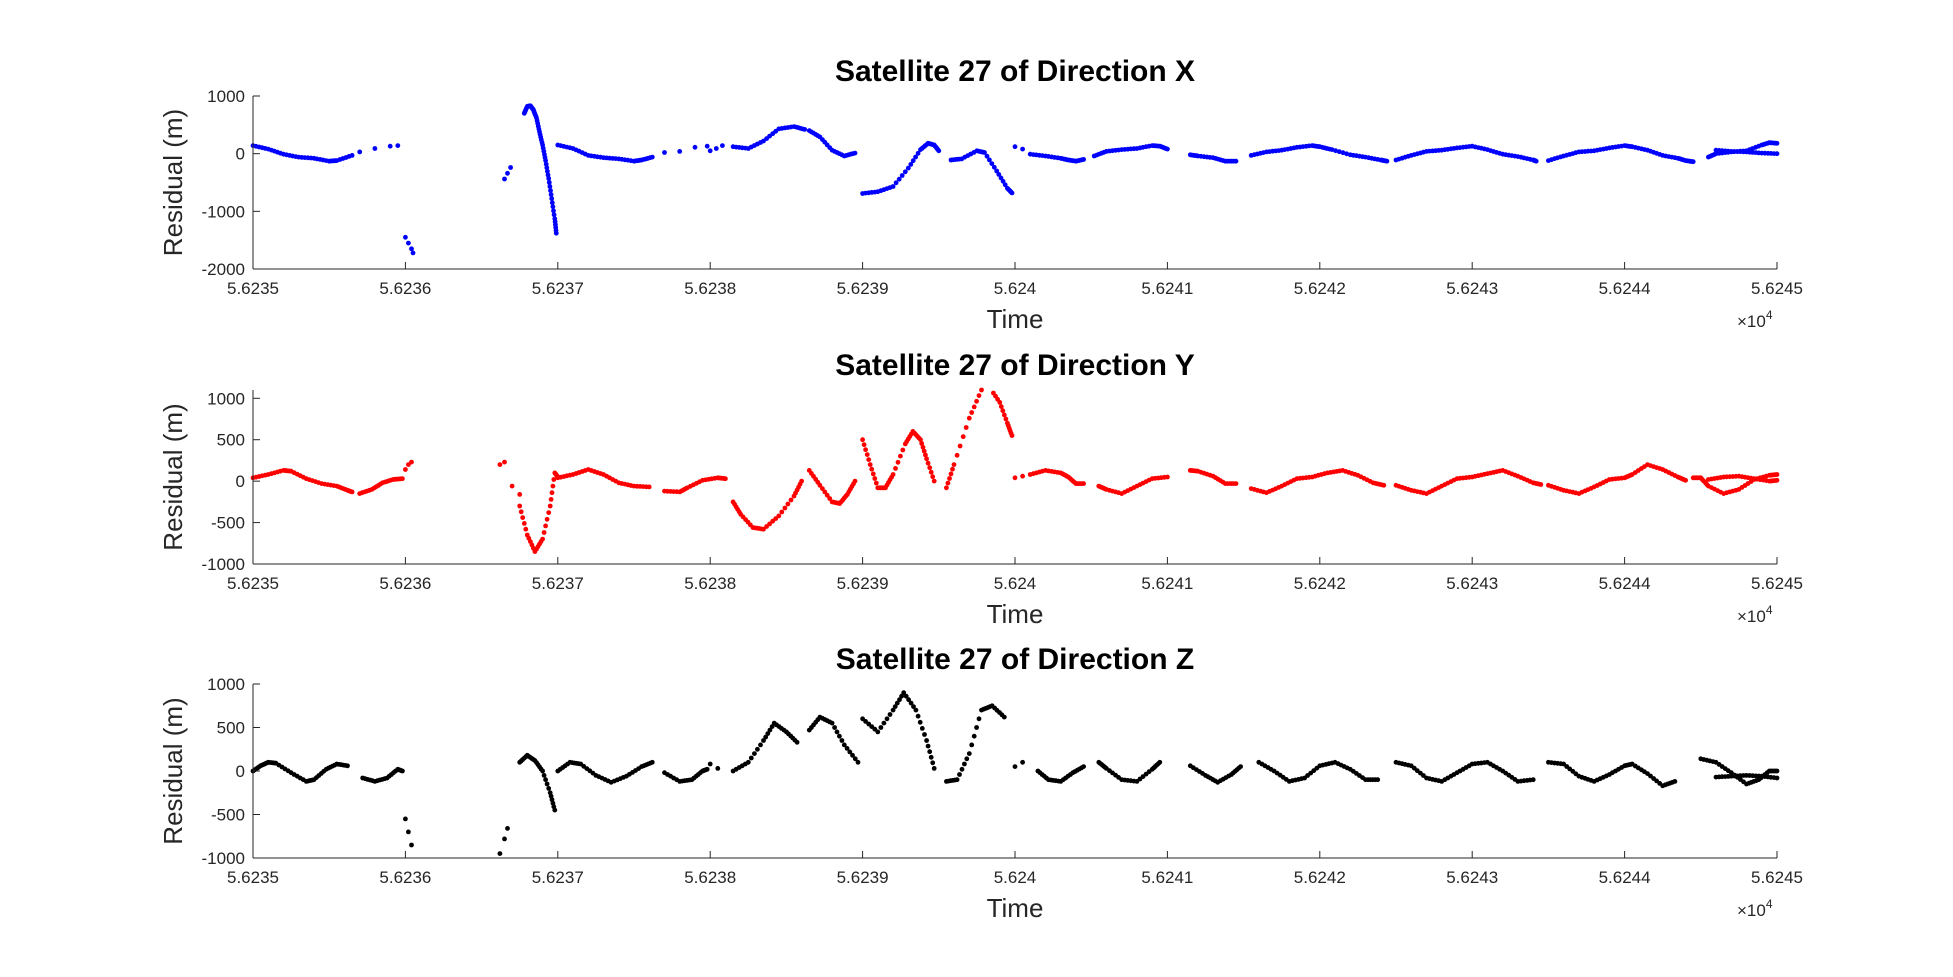 Image resolution: width=1953 pixels, height=977 pixels. I want to click on y-tick-label: 1000, so click(226, 684).